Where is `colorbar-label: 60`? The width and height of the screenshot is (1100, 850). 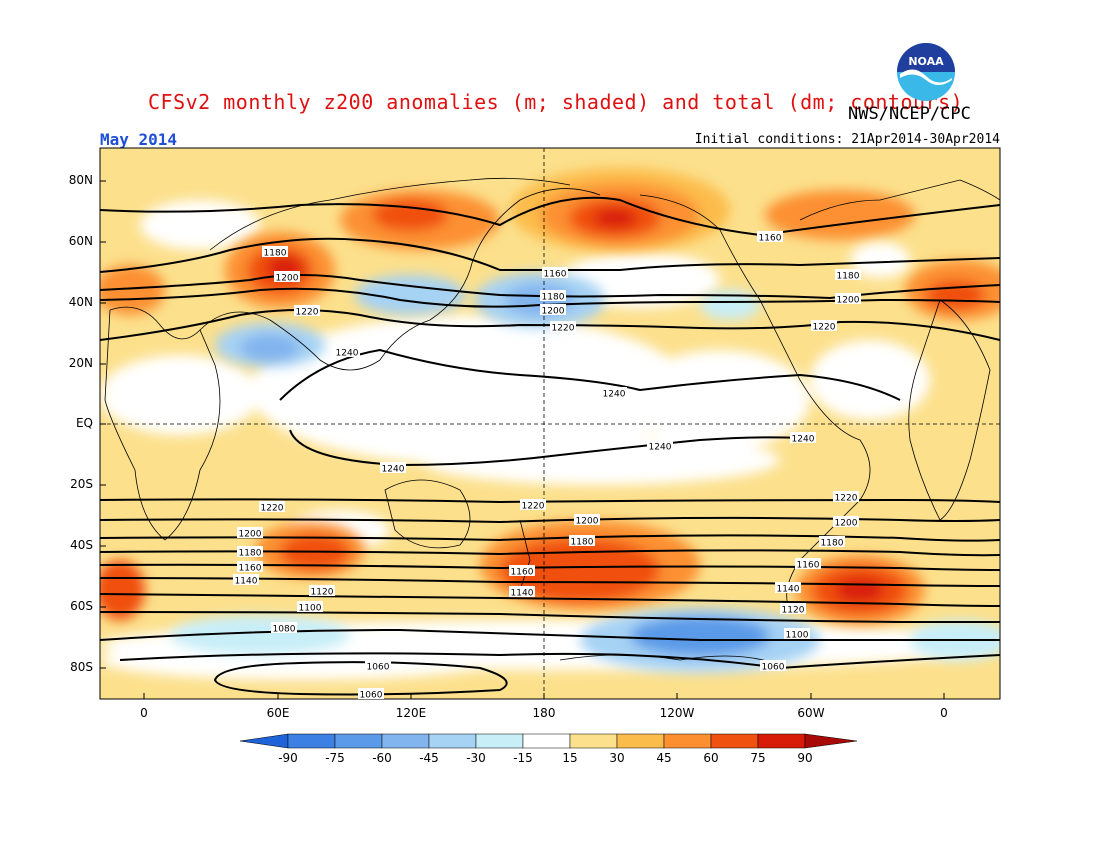 colorbar-label: 60 is located at coordinates (711, 758).